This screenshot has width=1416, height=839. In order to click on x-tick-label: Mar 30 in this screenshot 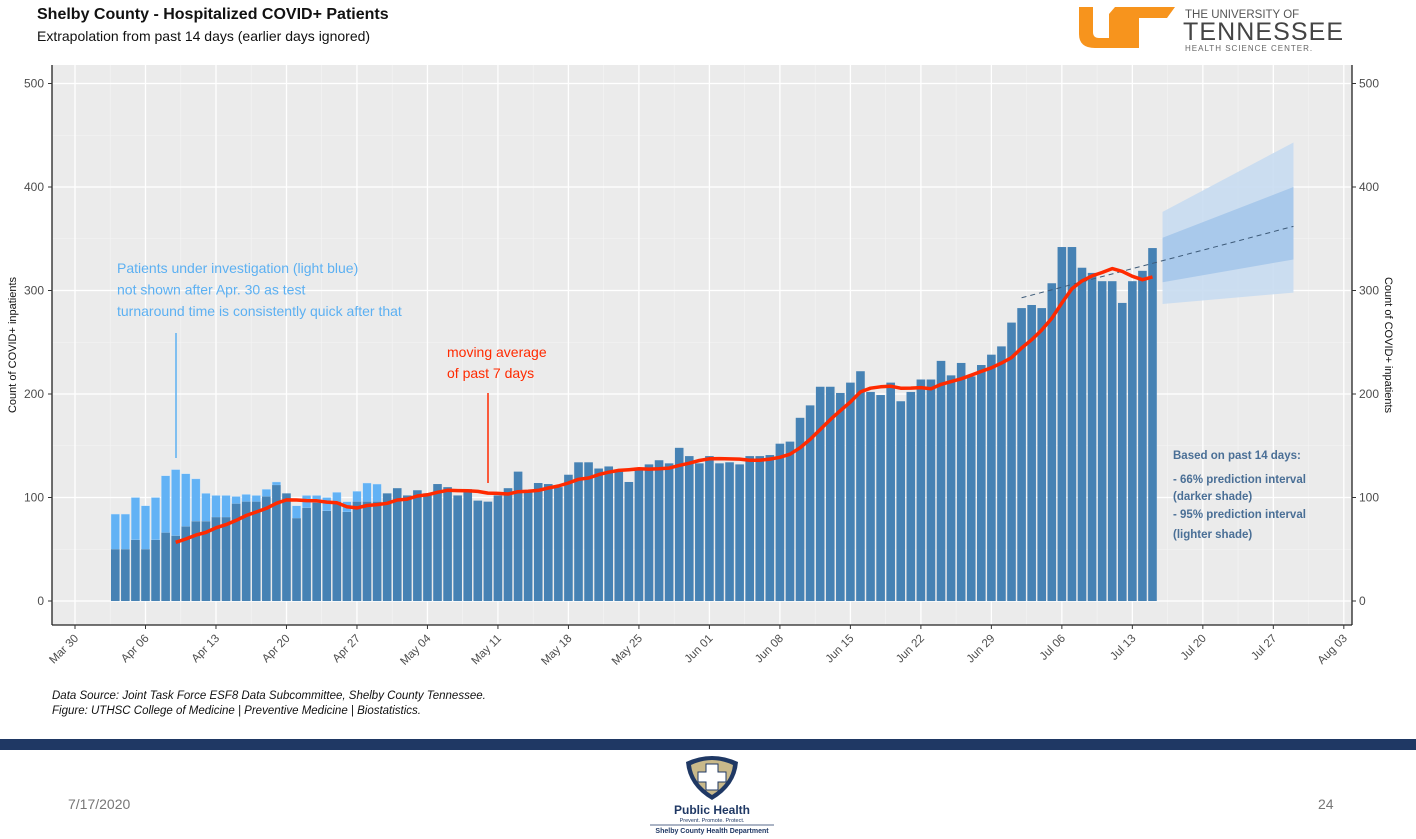, I will do `click(64, 650)`.